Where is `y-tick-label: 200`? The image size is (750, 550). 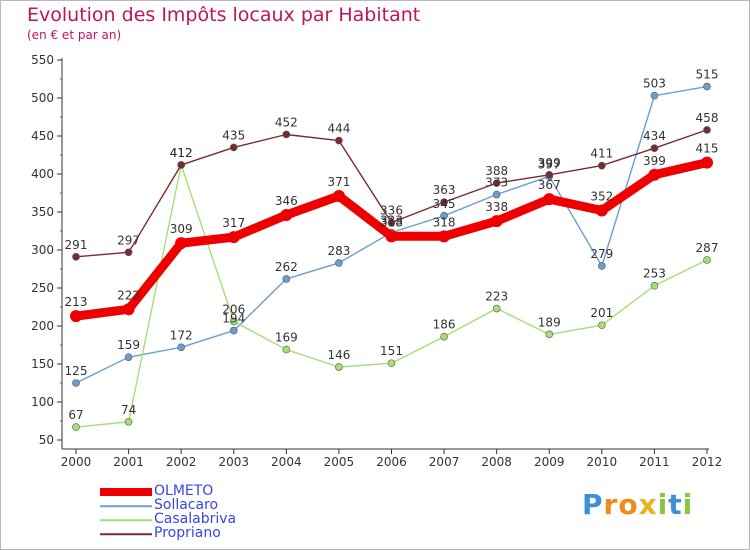
y-tick-label: 200 is located at coordinates (42, 326).